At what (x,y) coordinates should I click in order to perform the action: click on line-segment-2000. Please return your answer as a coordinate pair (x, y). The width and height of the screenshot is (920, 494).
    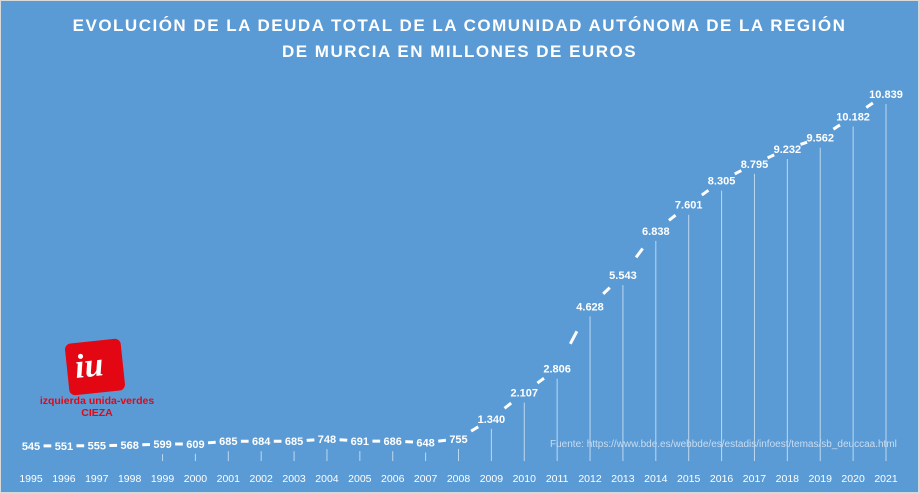
    Looking at the image, I should click on (211, 442).